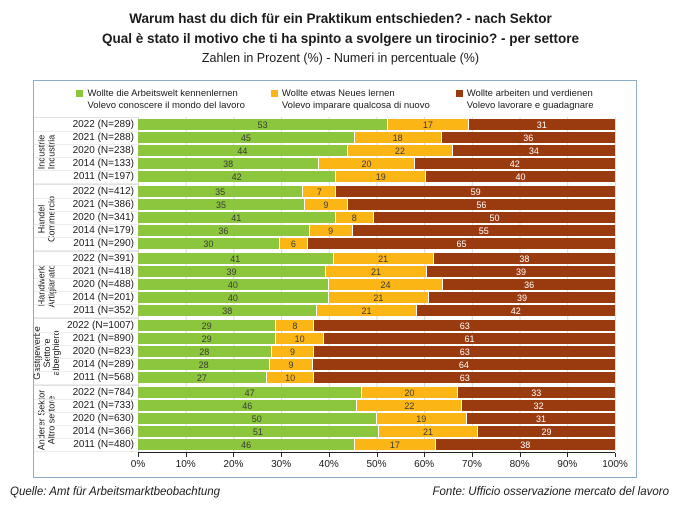  What do you see at coordinates (258, 431) in the screenshot?
I see `bar-segment-green: 51` at bounding box center [258, 431].